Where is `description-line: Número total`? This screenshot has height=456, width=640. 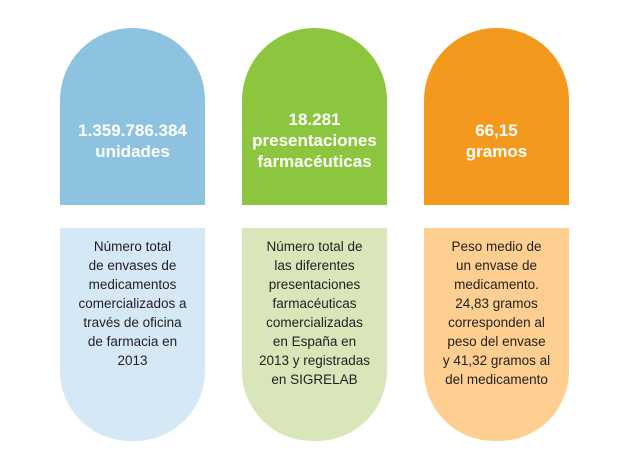
description-line: Número total is located at coordinates (132, 246).